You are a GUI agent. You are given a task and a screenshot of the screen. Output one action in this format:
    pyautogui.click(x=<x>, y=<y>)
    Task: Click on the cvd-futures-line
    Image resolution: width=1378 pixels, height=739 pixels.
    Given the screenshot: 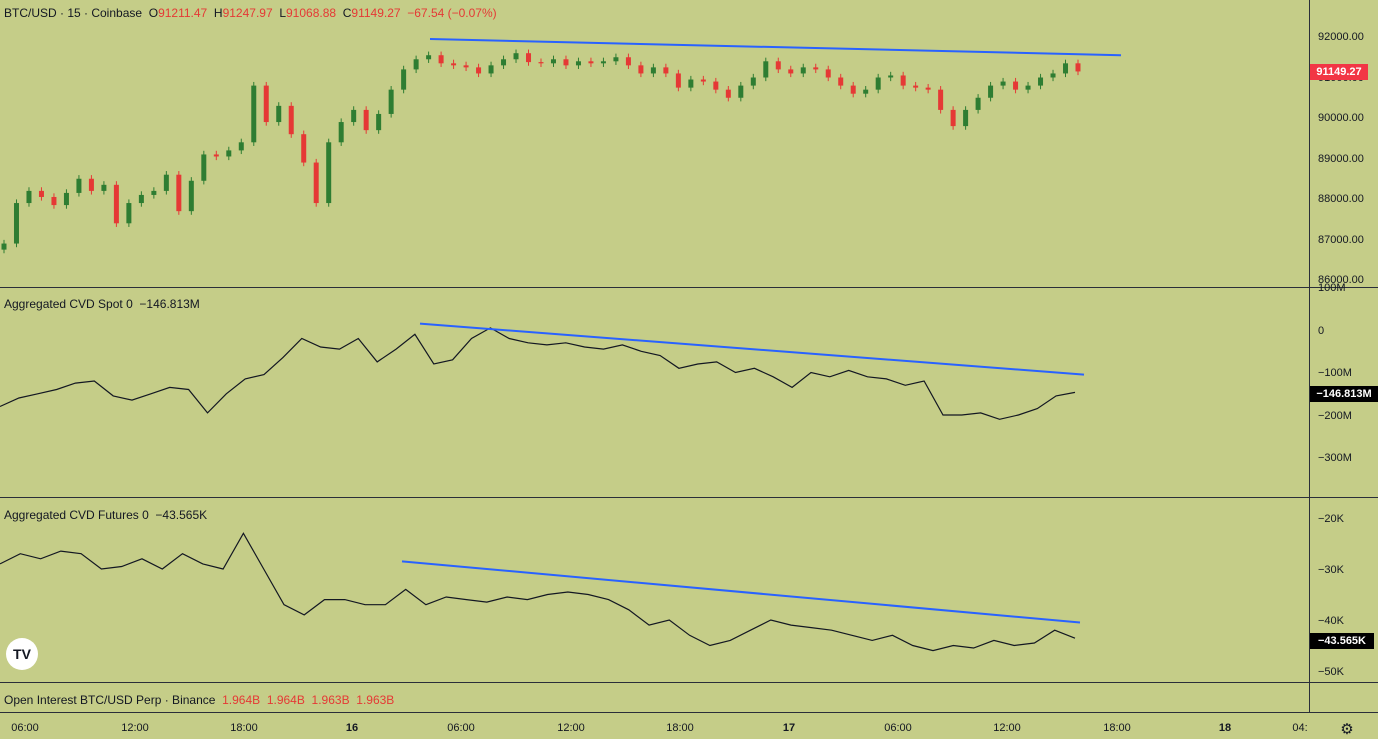 What is the action you would take?
    pyautogui.click(x=538, y=592)
    